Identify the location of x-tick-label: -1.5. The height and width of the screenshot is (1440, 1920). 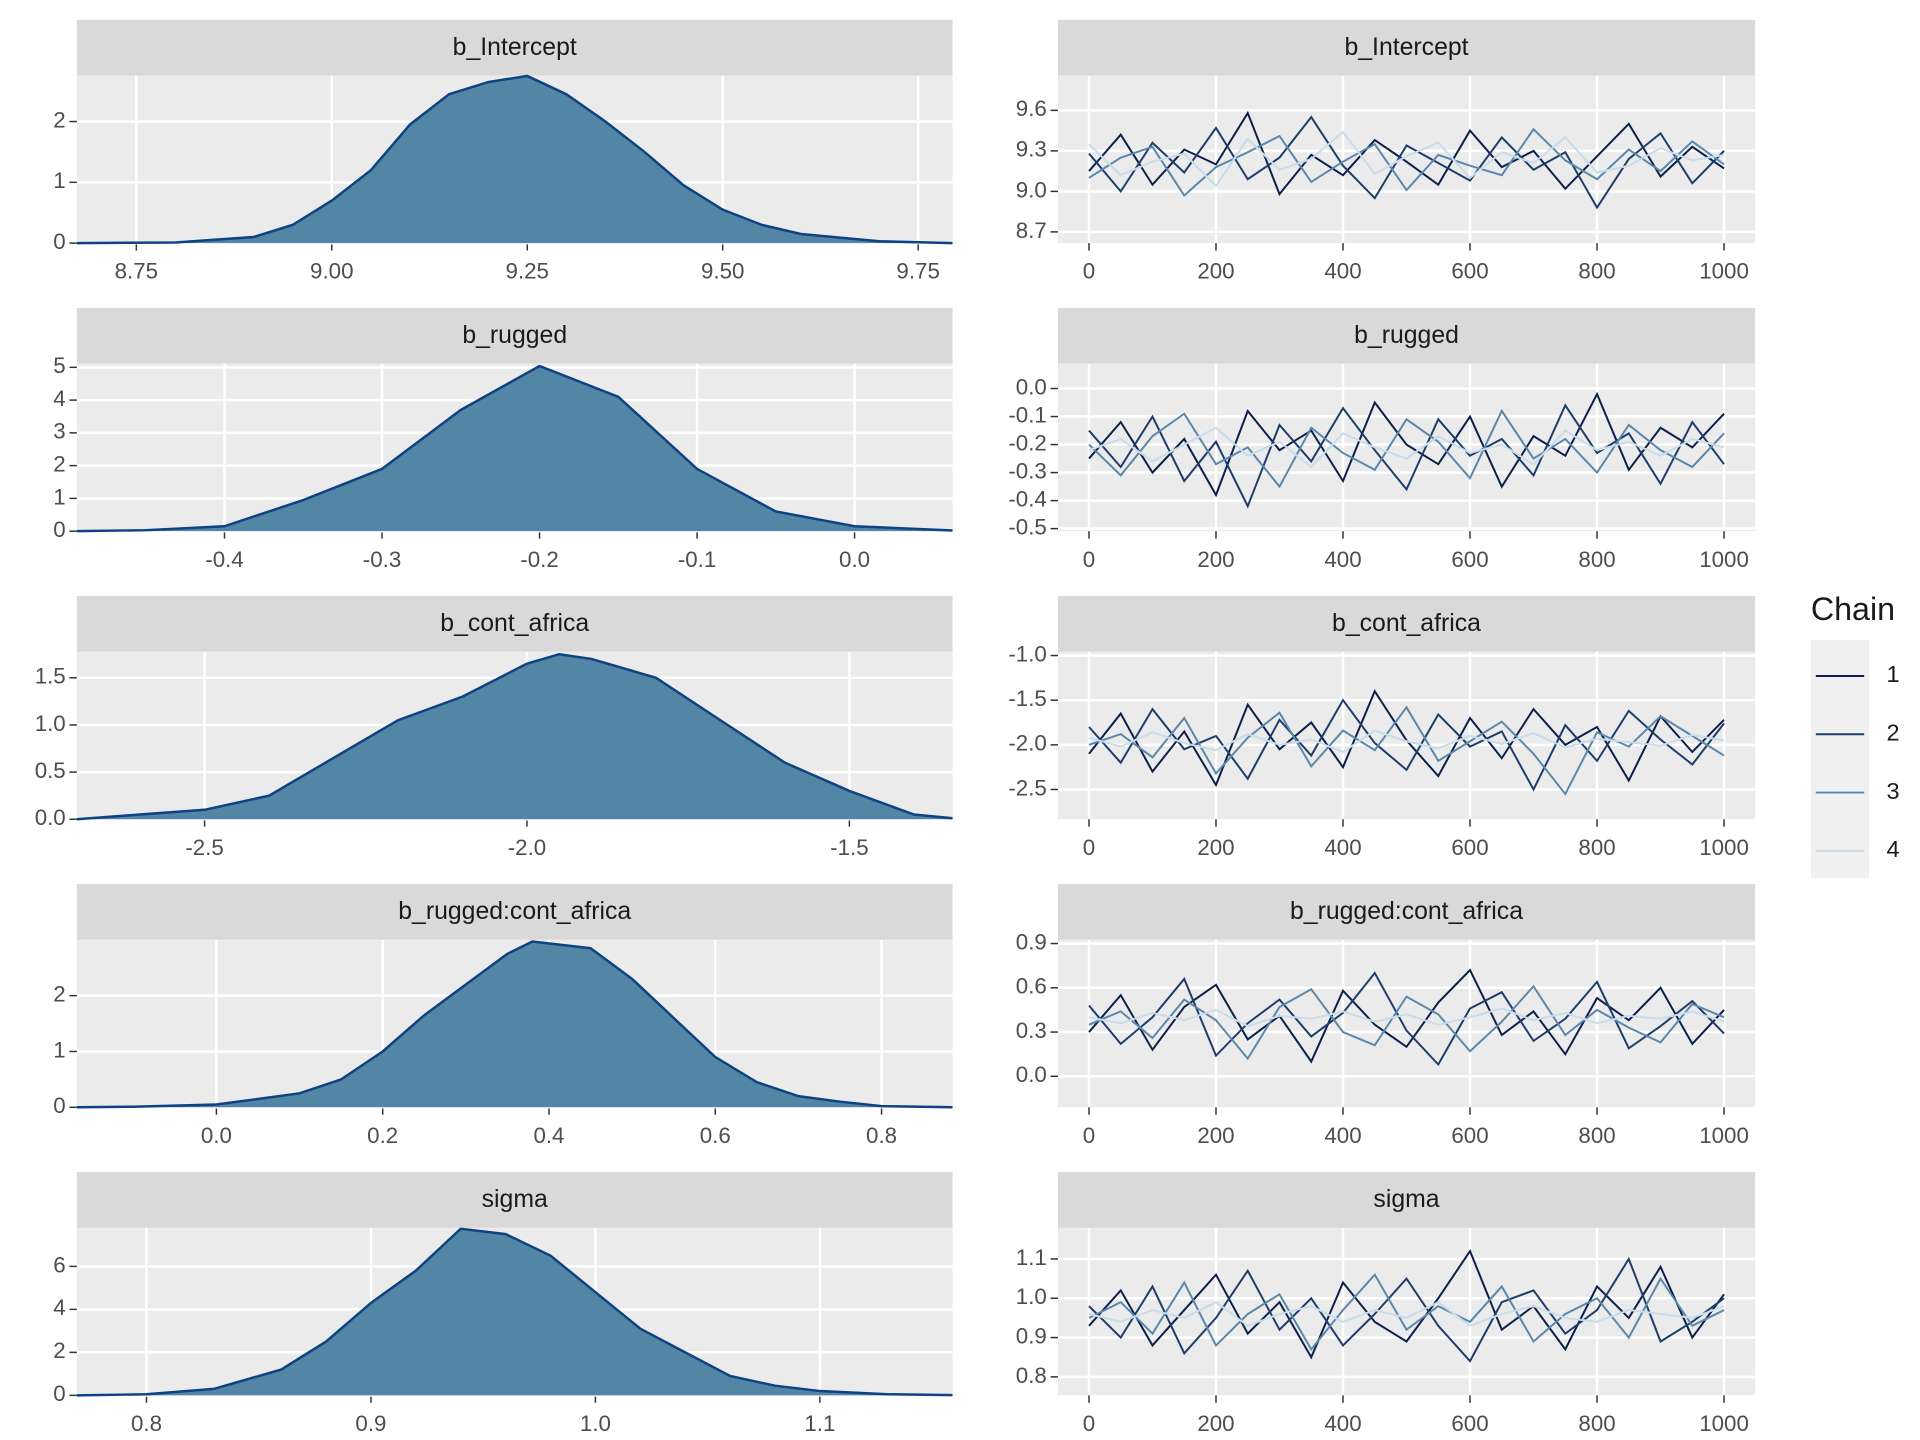
(849, 847).